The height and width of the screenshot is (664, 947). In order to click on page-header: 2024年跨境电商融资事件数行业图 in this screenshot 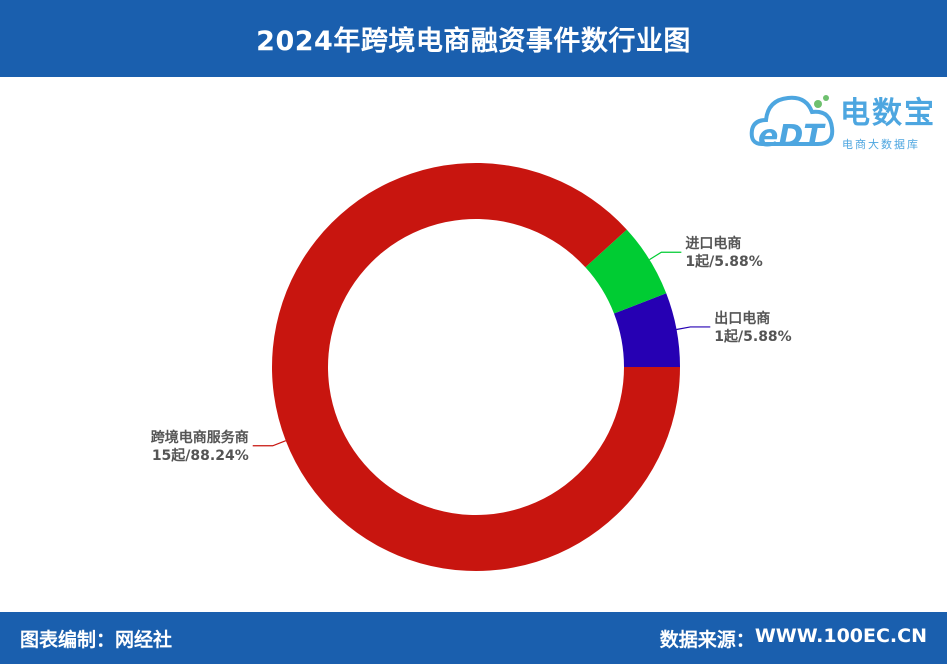, I will do `click(473, 38)`.